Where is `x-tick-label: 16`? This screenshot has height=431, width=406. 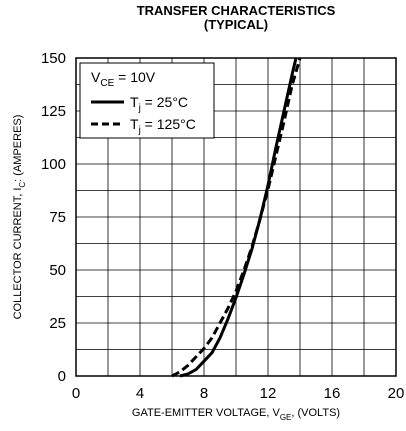
x-tick-label: 16 is located at coordinates (332, 393).